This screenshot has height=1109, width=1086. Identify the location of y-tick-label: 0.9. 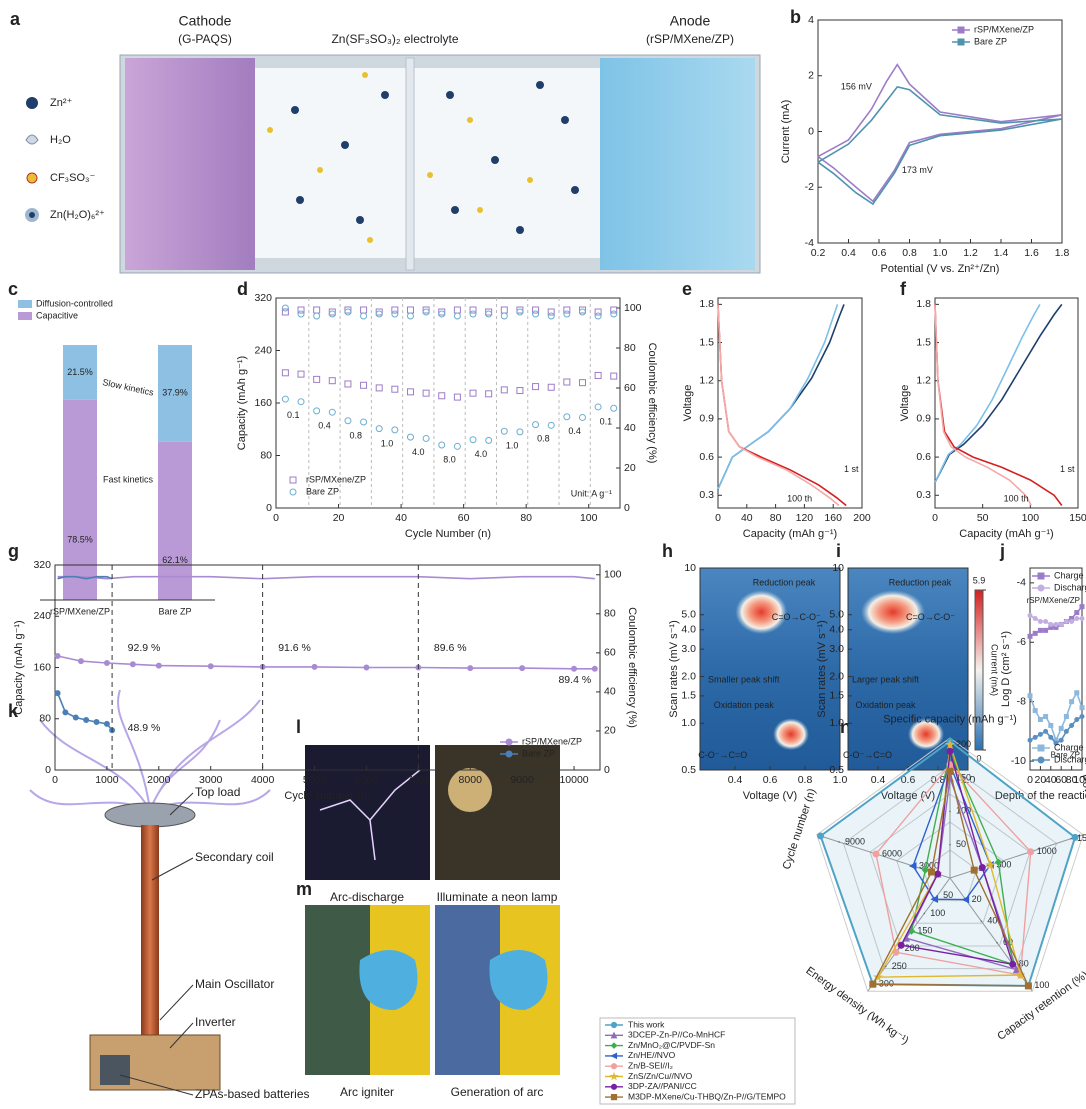
(923, 419).